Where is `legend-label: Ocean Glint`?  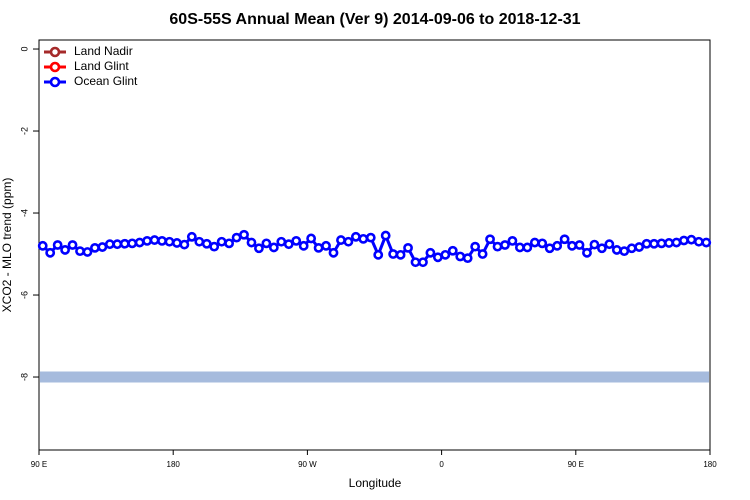 legend-label: Ocean Glint is located at coordinates (106, 81).